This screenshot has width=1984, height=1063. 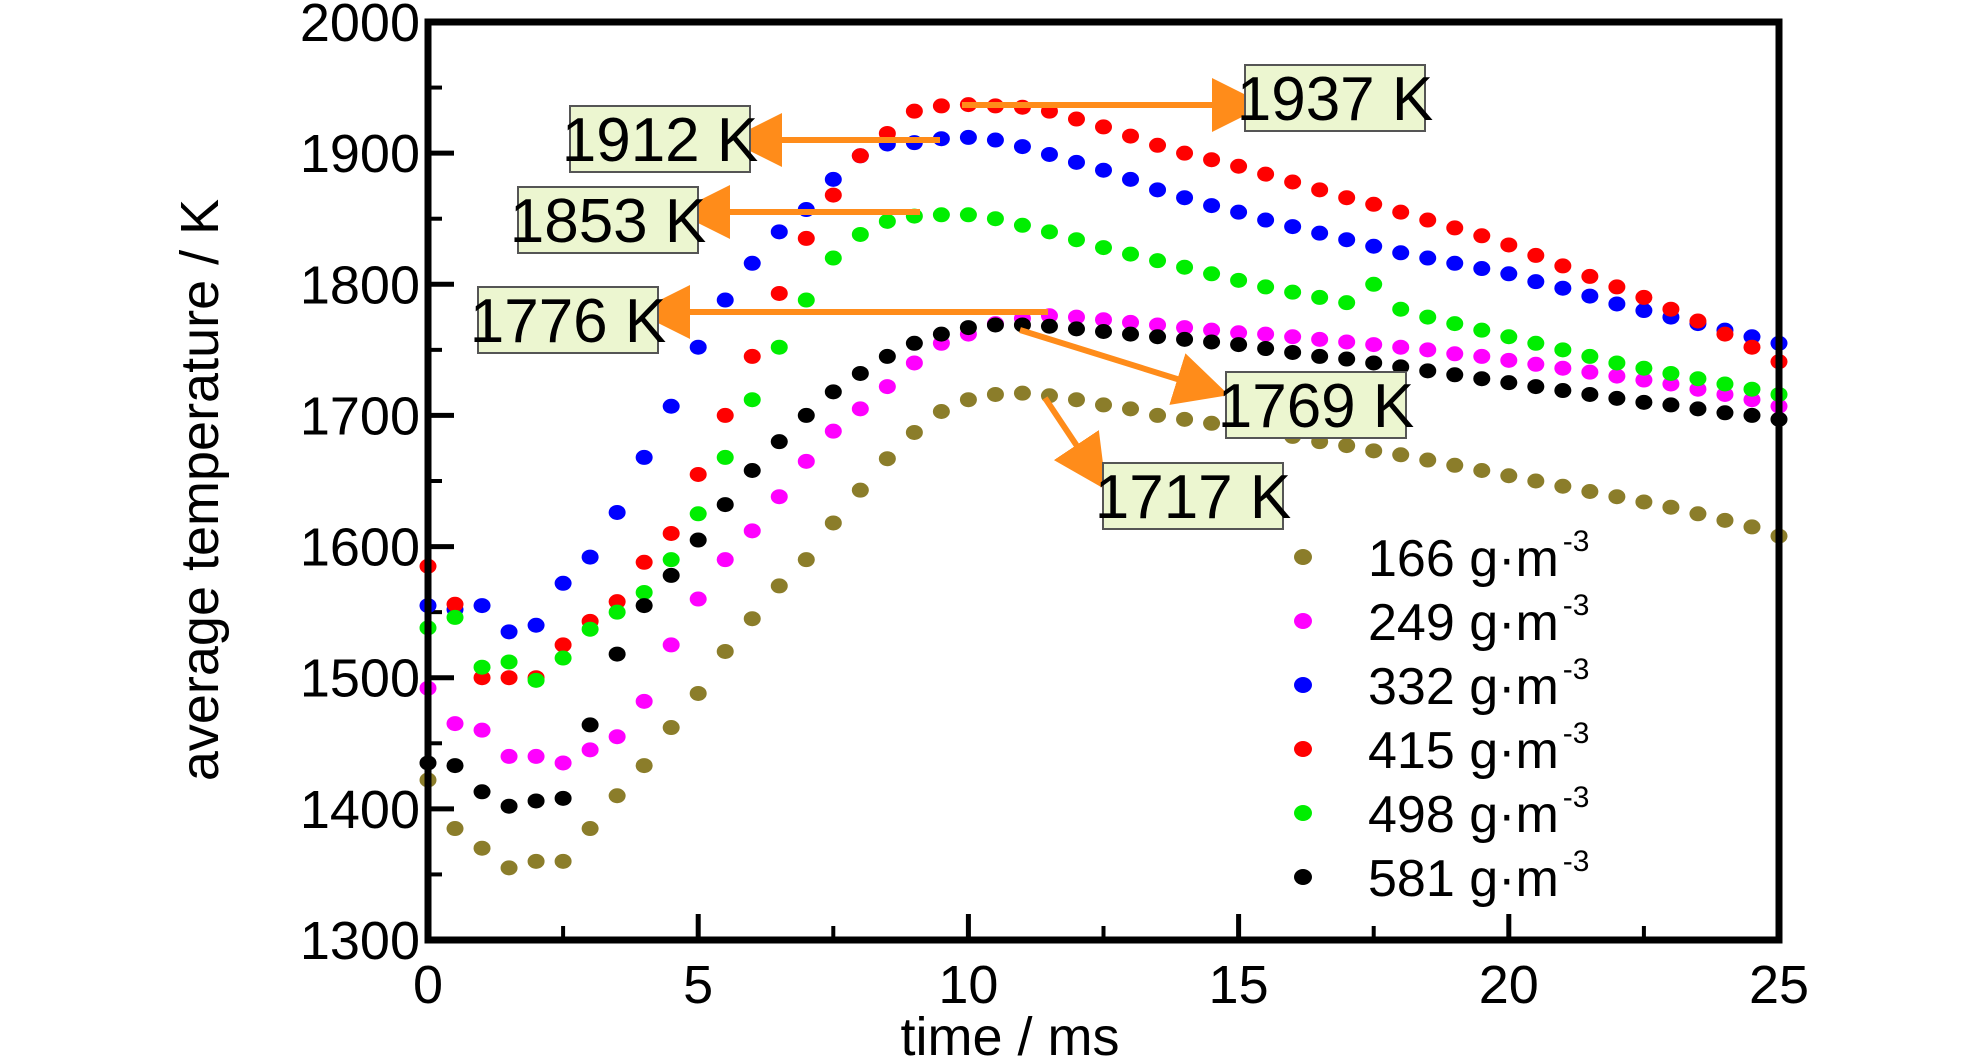 I want to click on y-axis-title-group: average temperature / K, so click(x=200, y=490).